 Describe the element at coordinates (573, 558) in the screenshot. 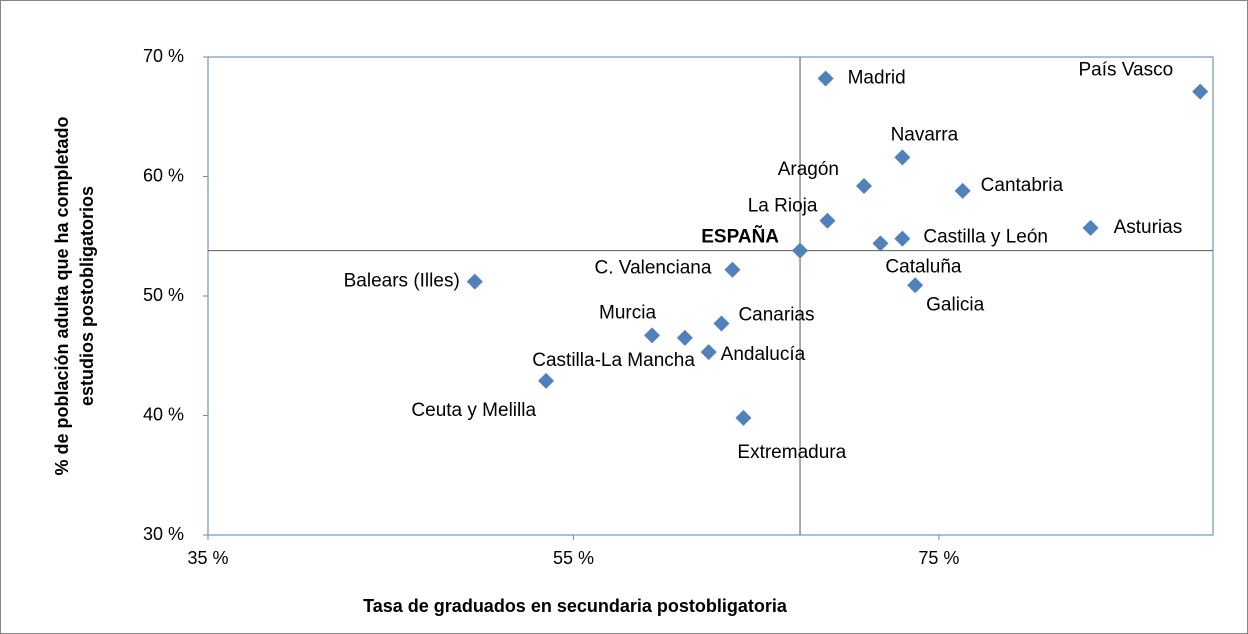

I see `x-tick-label: 55 %` at that location.